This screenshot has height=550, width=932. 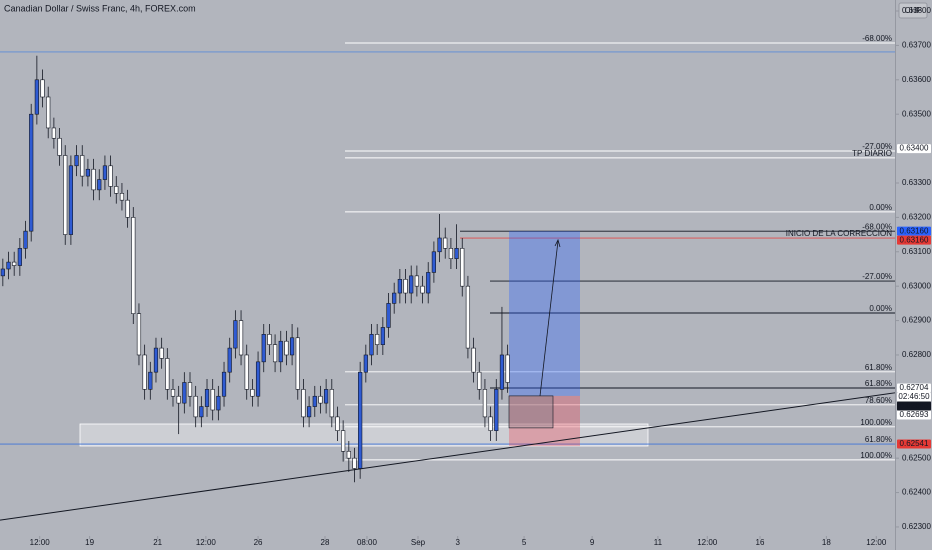 I want to click on currency: CHF, so click(x=913, y=10).